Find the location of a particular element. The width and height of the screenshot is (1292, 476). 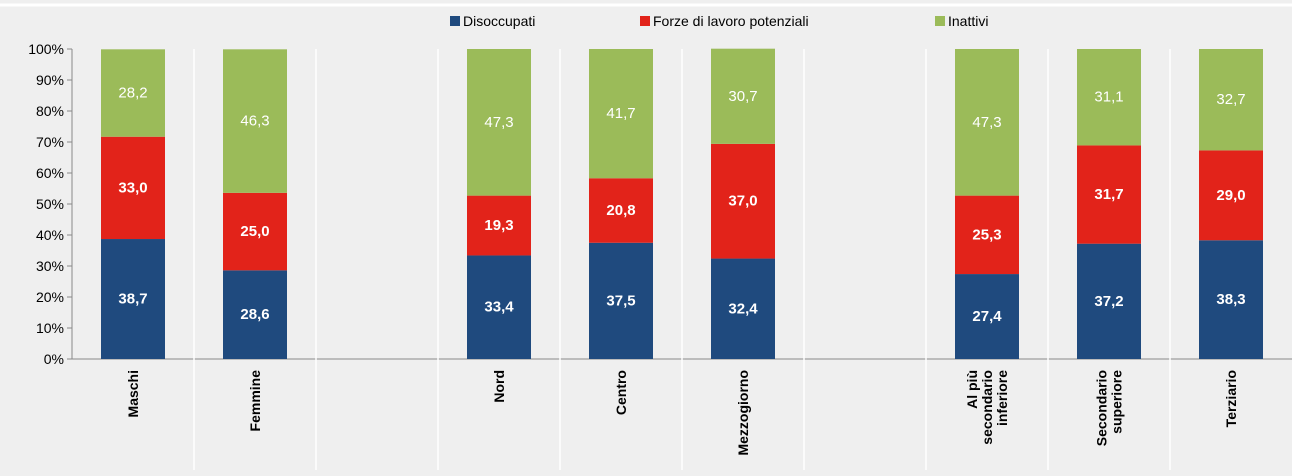

value-label: 38,7 is located at coordinates (132, 299).